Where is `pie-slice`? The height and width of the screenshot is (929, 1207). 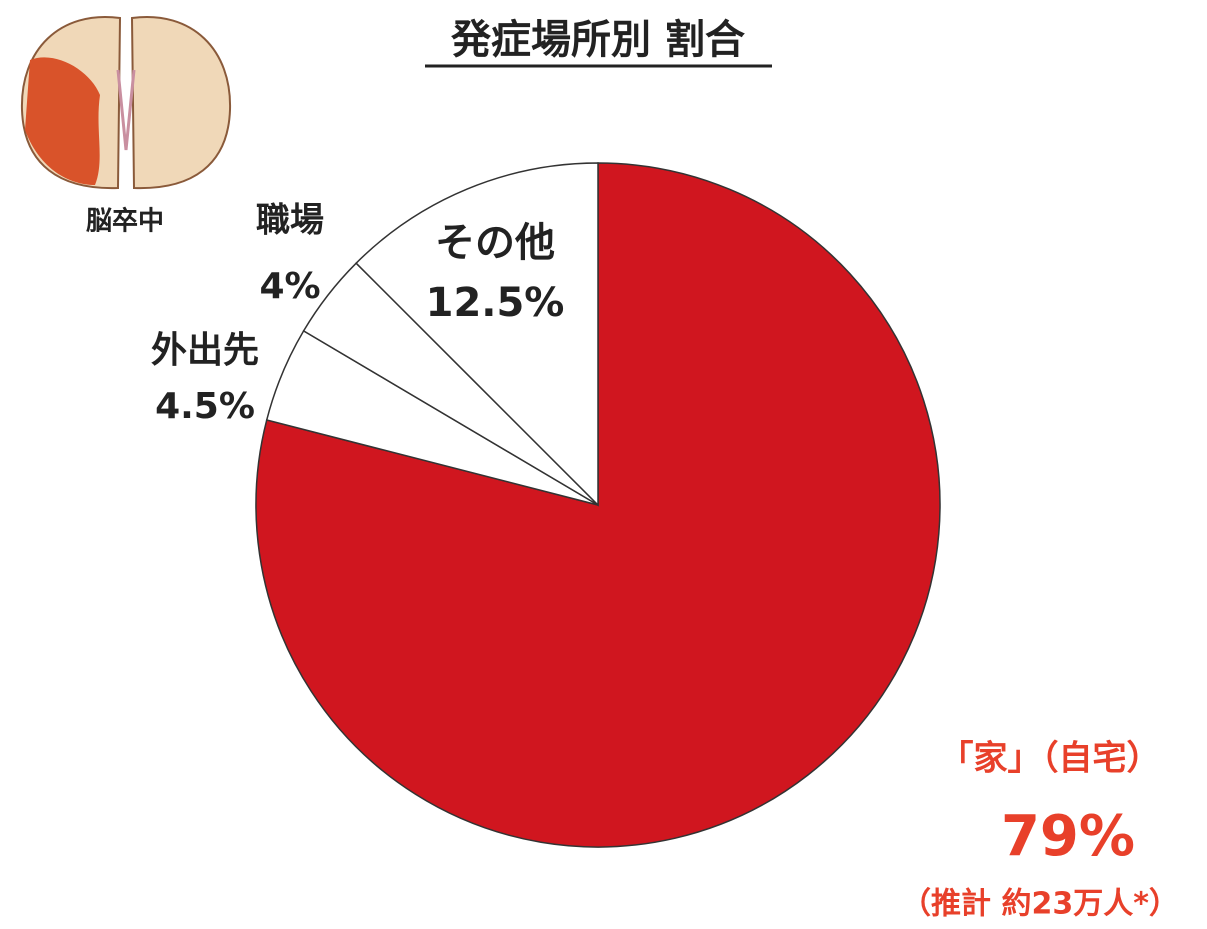 pie-slice is located at coordinates (477, 334).